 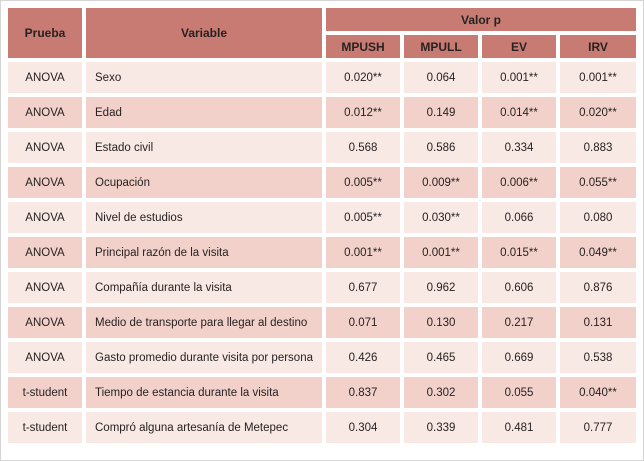 I want to click on value-cell-mpush: 0.304, so click(x=363, y=427).